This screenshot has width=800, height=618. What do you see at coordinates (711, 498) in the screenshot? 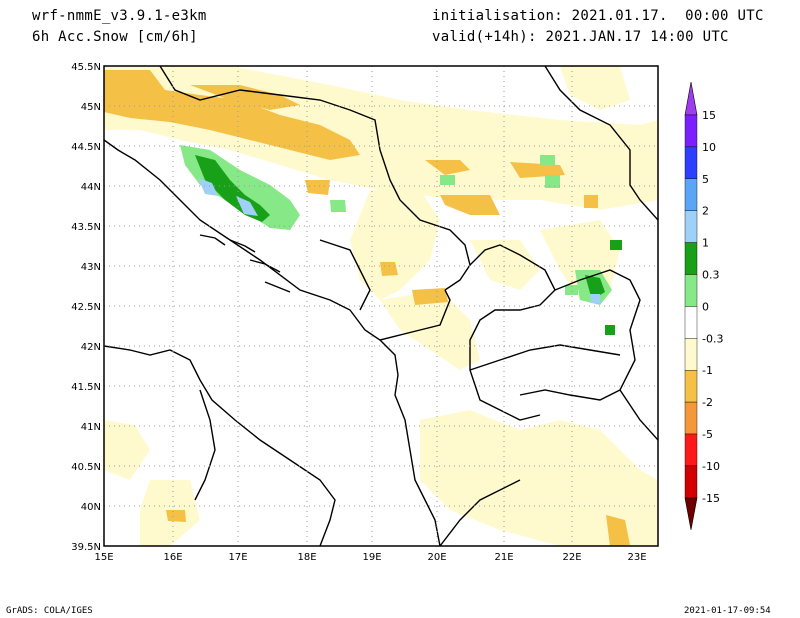
I see `colorbar-label: -15` at bounding box center [711, 498].